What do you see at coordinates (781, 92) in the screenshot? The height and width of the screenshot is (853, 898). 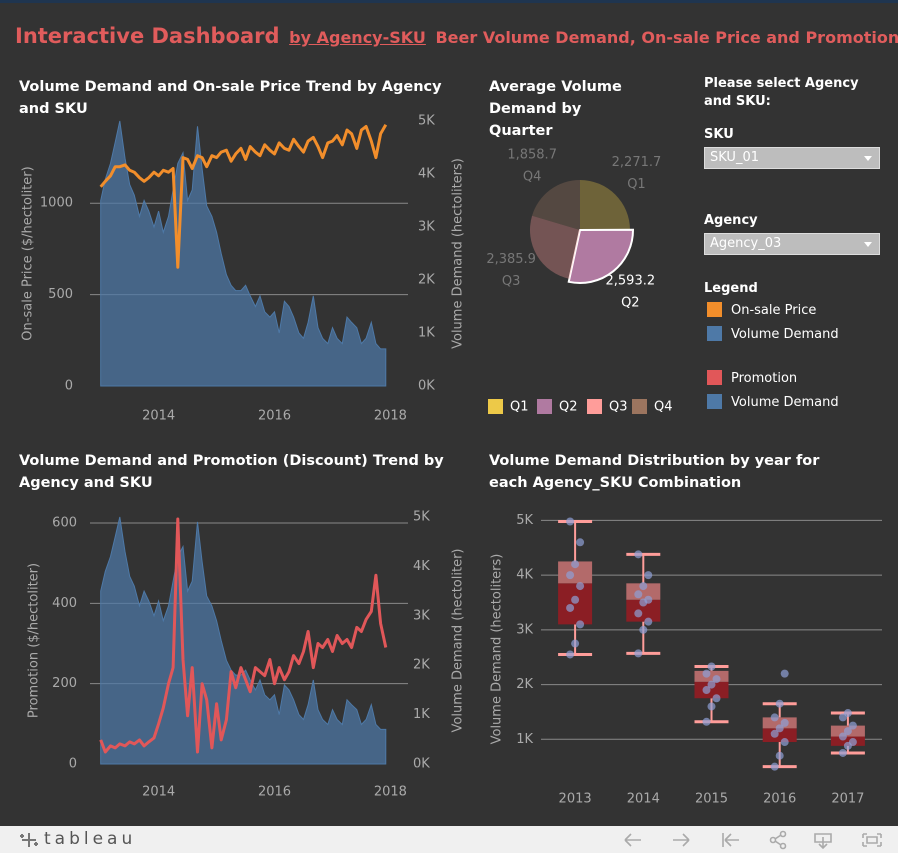 I see `filter-prompt: Please select Agency and SKU:` at bounding box center [781, 92].